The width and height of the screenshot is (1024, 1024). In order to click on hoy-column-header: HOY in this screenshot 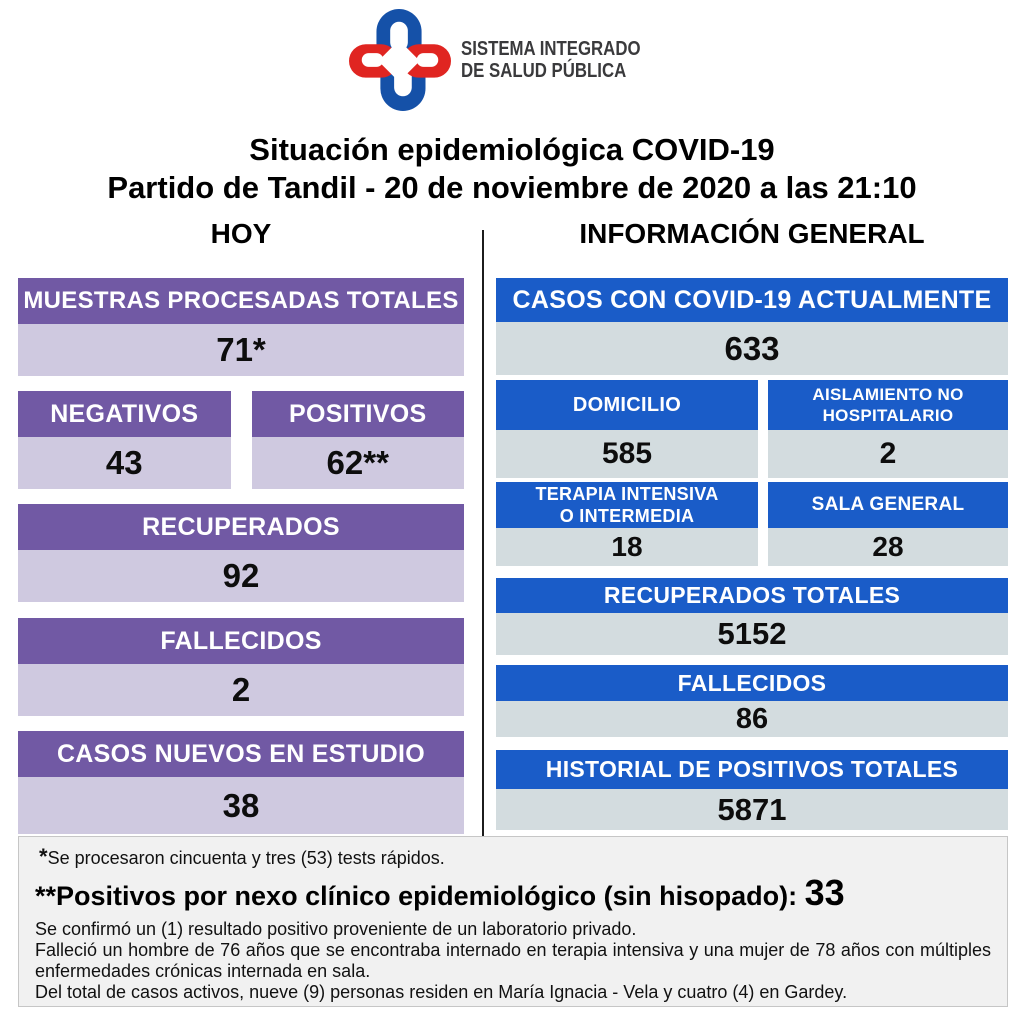, I will do `click(241, 233)`.